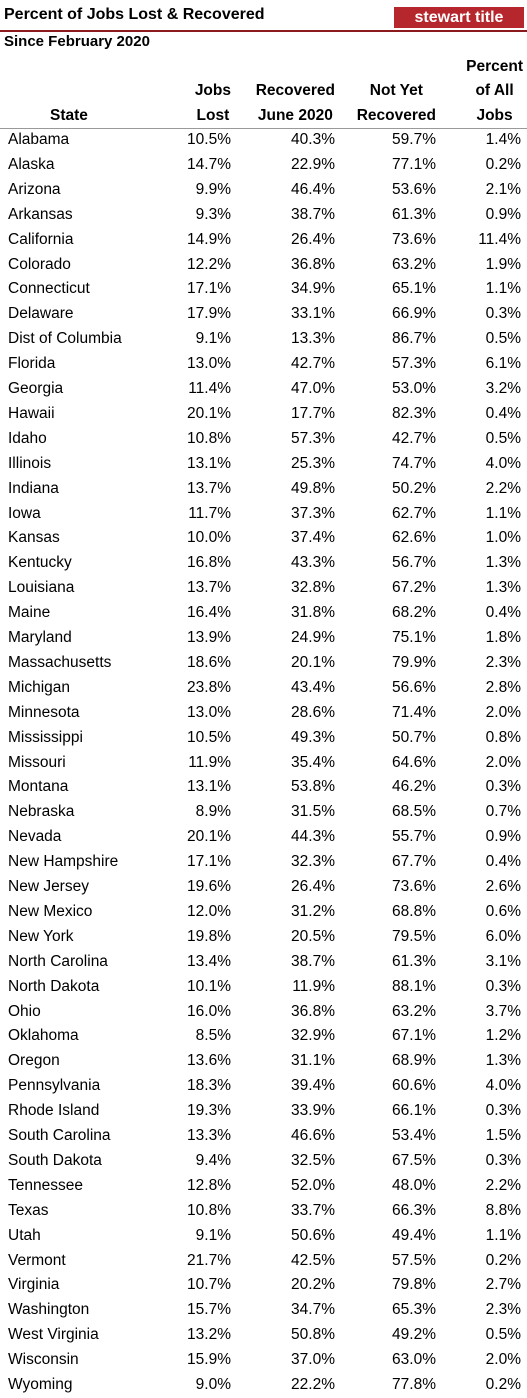  I want to click on cell-value: 44.3%, so click(313, 837).